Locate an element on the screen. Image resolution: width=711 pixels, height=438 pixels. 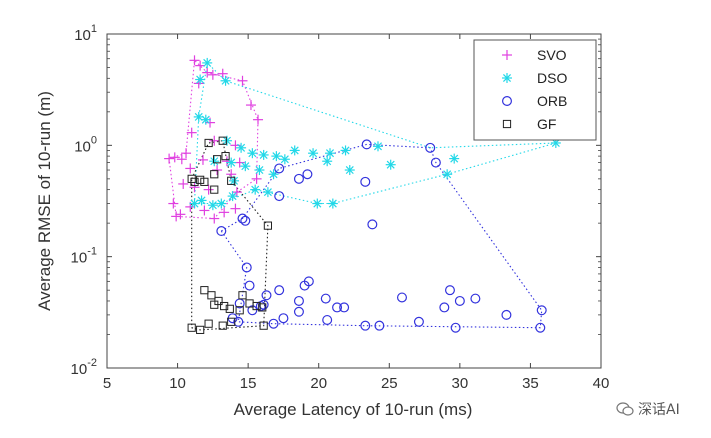
x-tick-label: 30 is located at coordinates (460, 383).